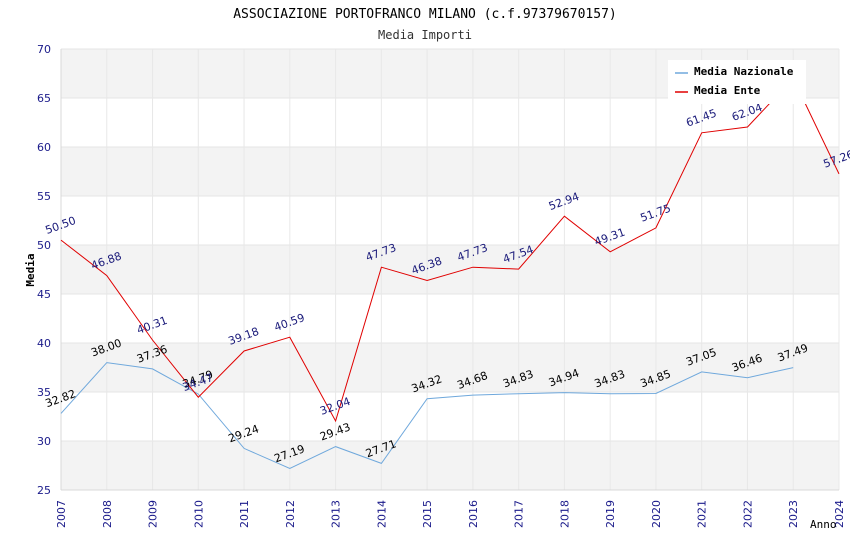 The width and height of the screenshot is (850, 550). What do you see at coordinates (564, 514) in the screenshot?
I see `x-tick-label: 2018` at bounding box center [564, 514].